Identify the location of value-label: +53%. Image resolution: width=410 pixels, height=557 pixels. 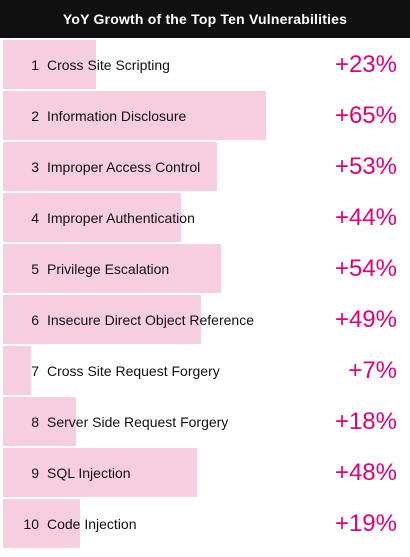
(365, 166).